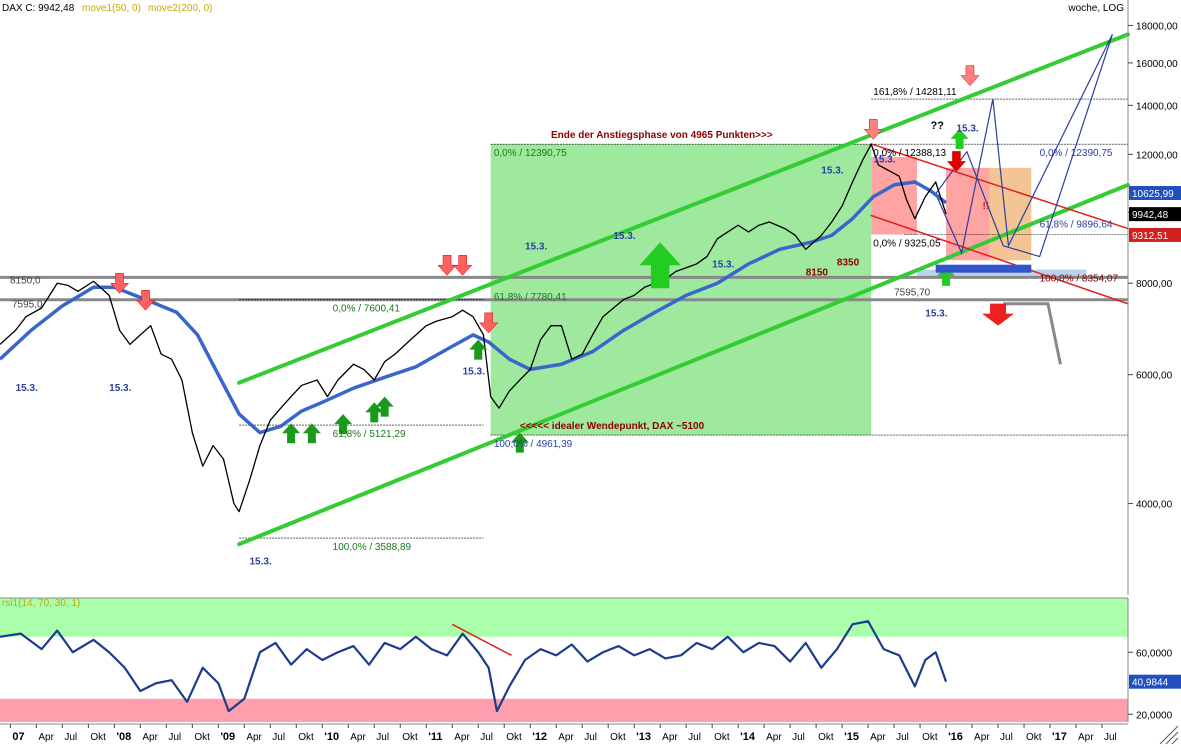 The width and height of the screenshot is (1181, 751). Describe the element at coordinates (848, 263) in the screenshot. I see `annotation-text: 8350` at that location.